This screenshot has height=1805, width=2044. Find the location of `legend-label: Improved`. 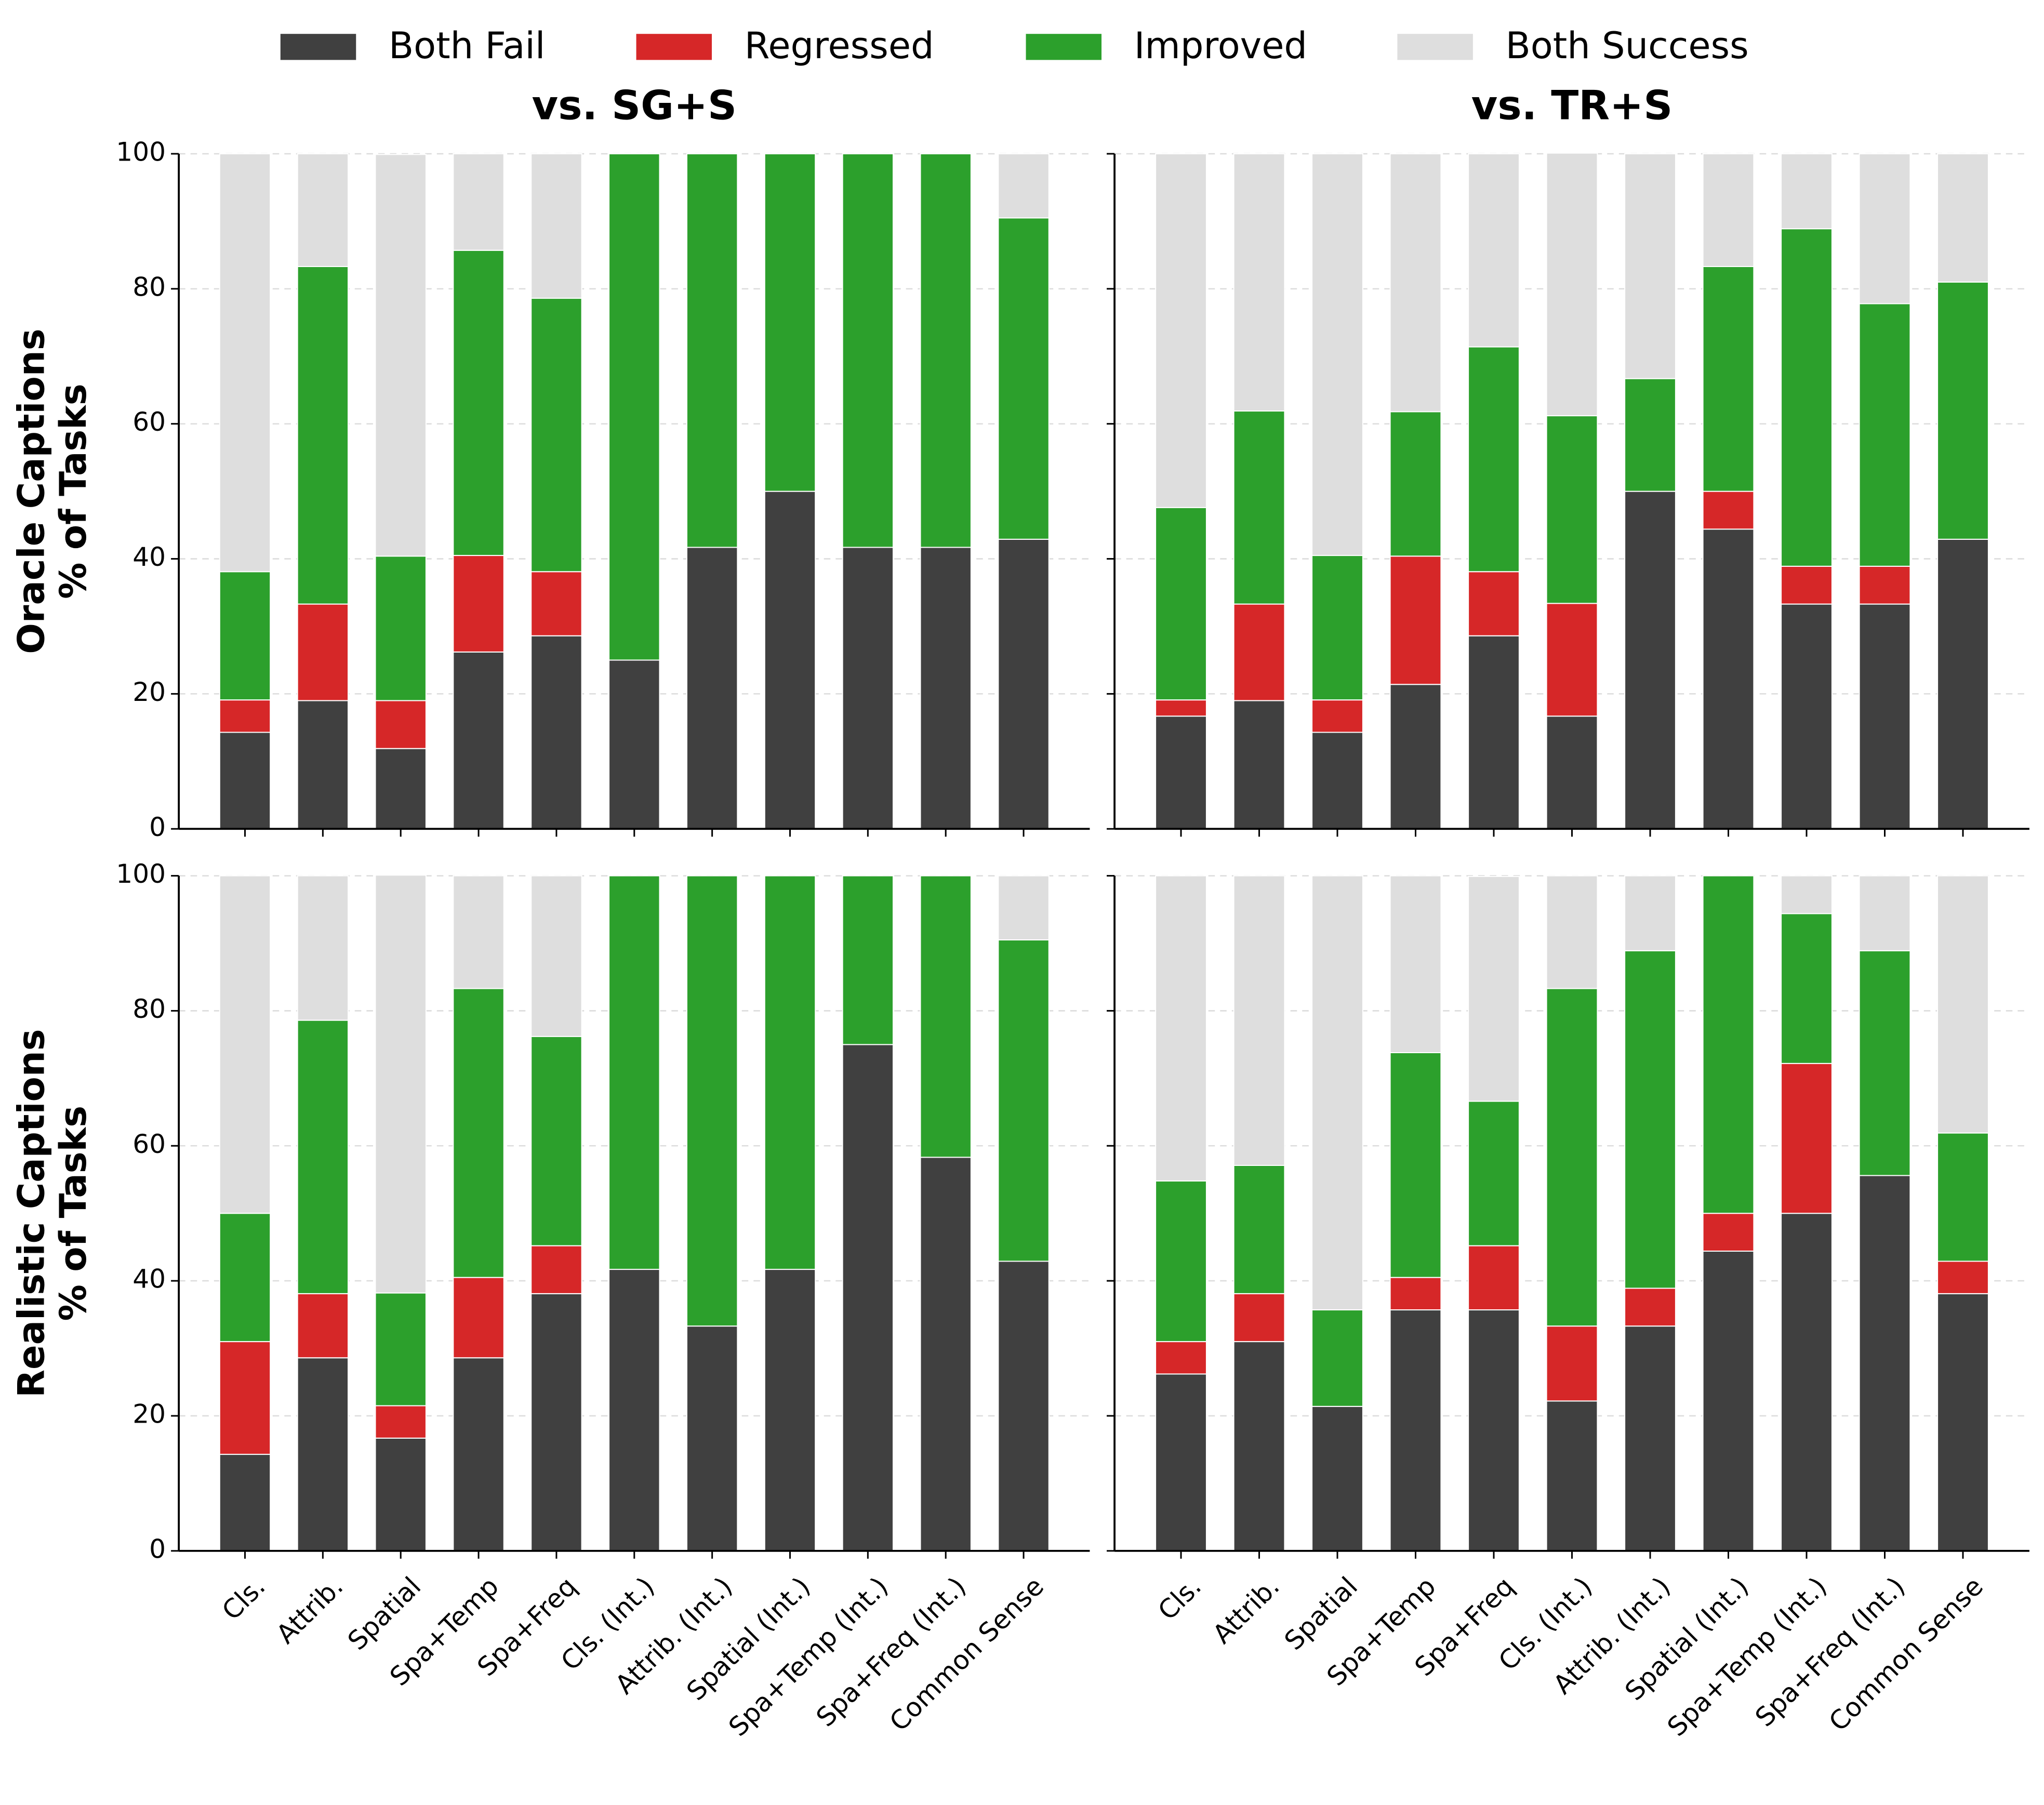

legend-label: Improved is located at coordinates (1220, 45).